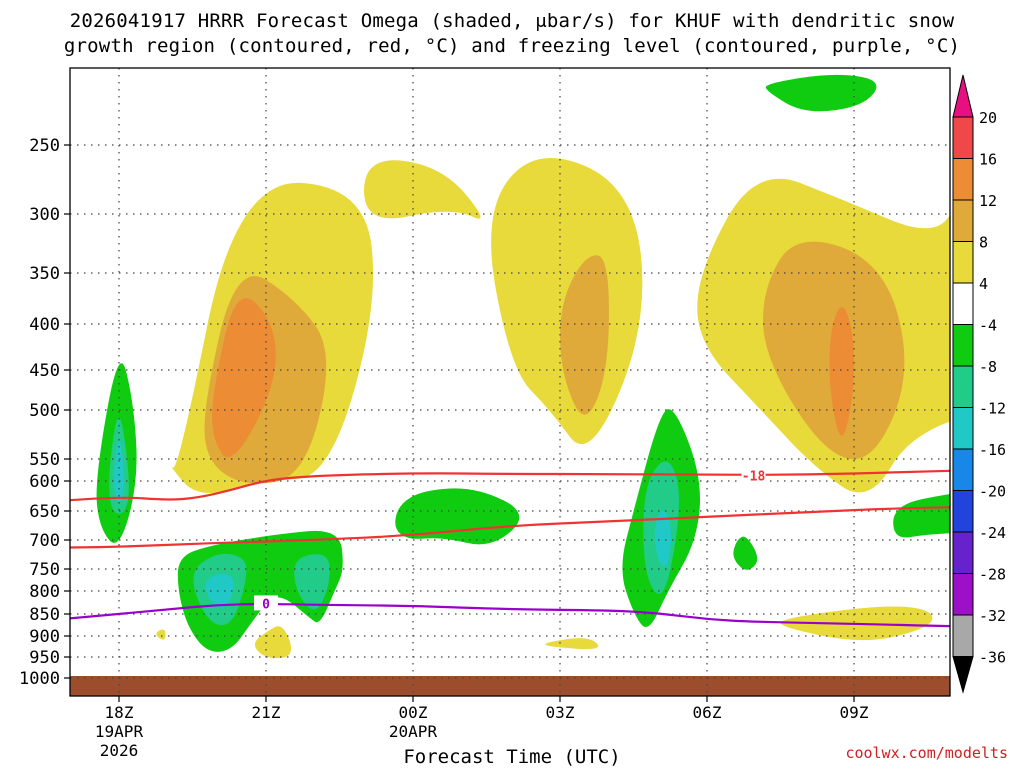 The height and width of the screenshot is (768, 1024). I want to click on credit-link: coolwx.com/modelts, so click(926, 753).